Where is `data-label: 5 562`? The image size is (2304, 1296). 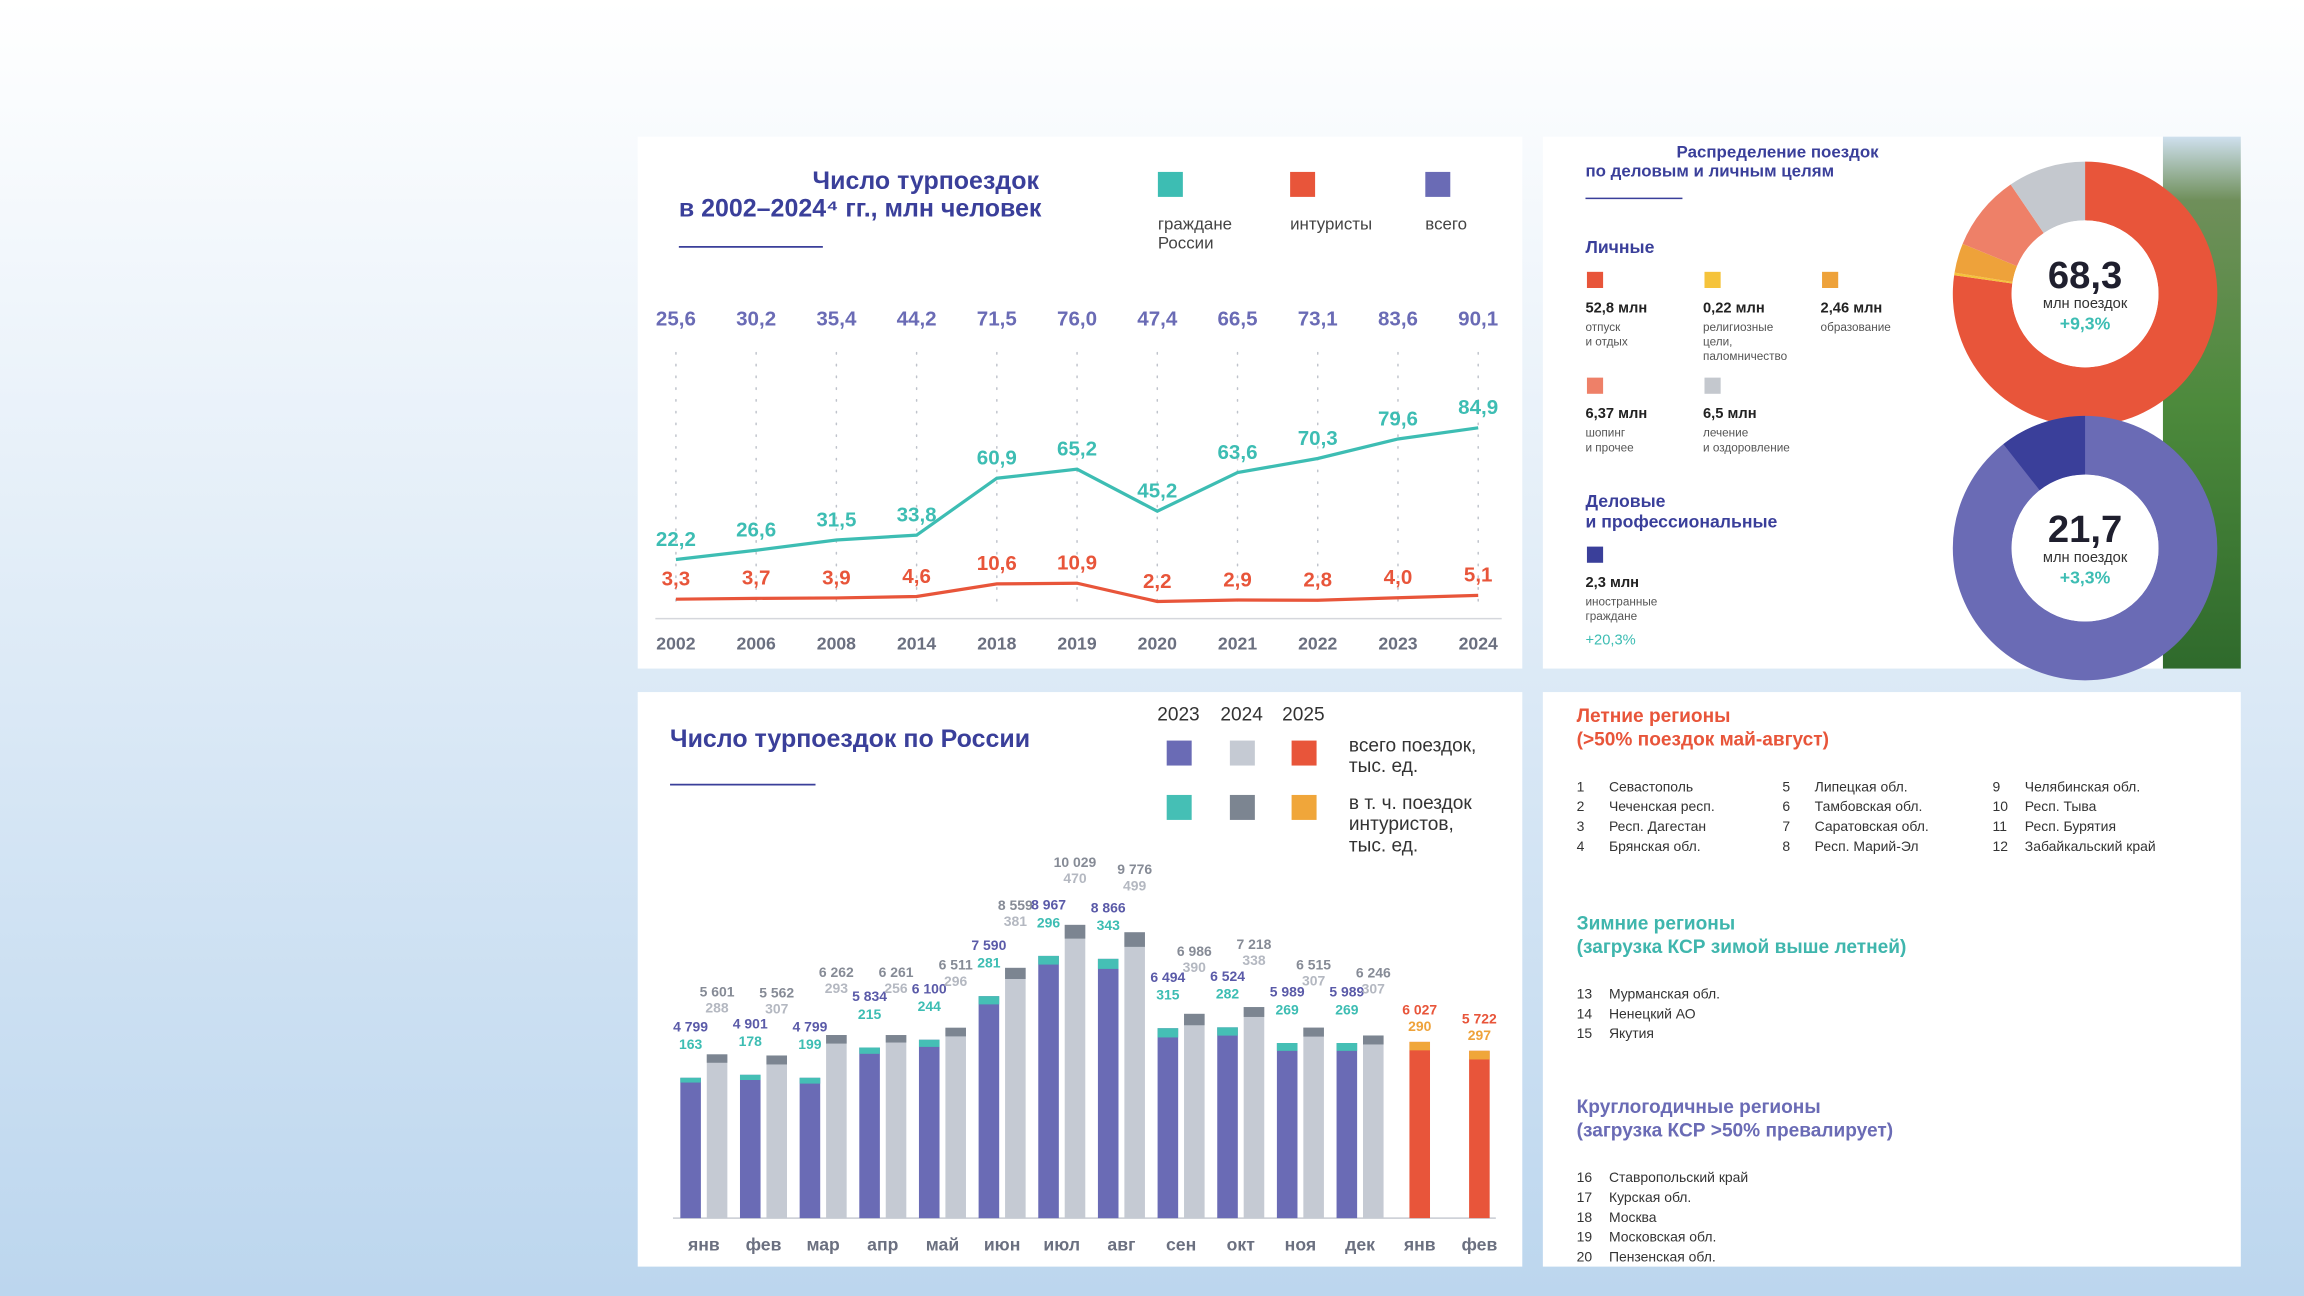
data-label: 5 562 is located at coordinates (776, 992).